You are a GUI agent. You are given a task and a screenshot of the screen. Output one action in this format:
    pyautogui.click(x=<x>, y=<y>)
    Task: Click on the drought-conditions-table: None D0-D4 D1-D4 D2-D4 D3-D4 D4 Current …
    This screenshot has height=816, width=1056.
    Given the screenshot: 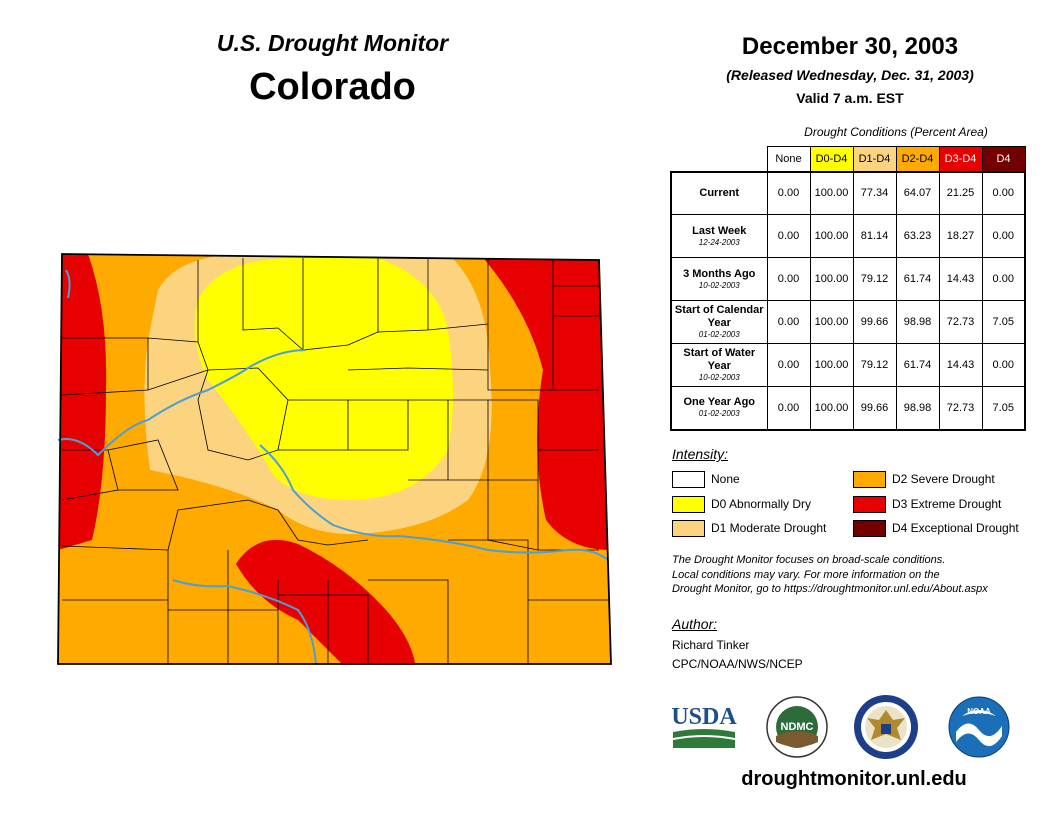 What is the action you would take?
    pyautogui.click(x=848, y=288)
    